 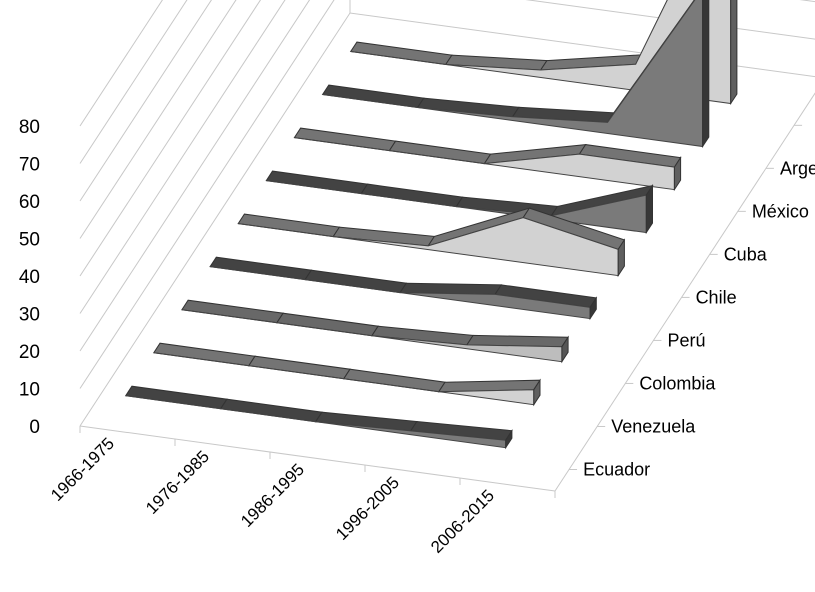 What do you see at coordinates (403, 288) in the screenshot?
I see `ribbon-perú` at bounding box center [403, 288].